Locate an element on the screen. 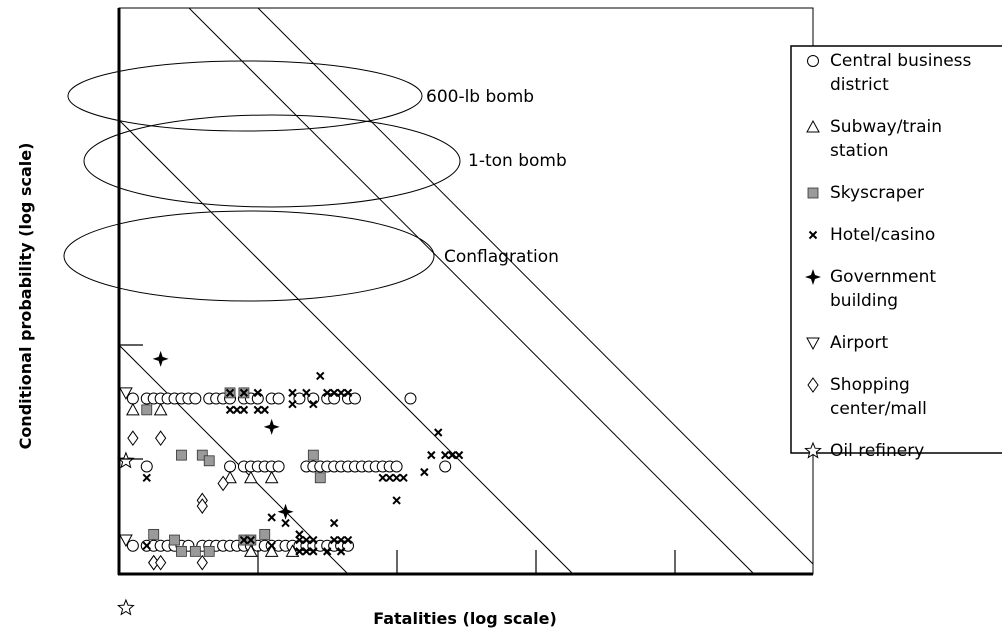 The width and height of the screenshot is (1002, 629). legend-box is located at coordinates (896, 249).